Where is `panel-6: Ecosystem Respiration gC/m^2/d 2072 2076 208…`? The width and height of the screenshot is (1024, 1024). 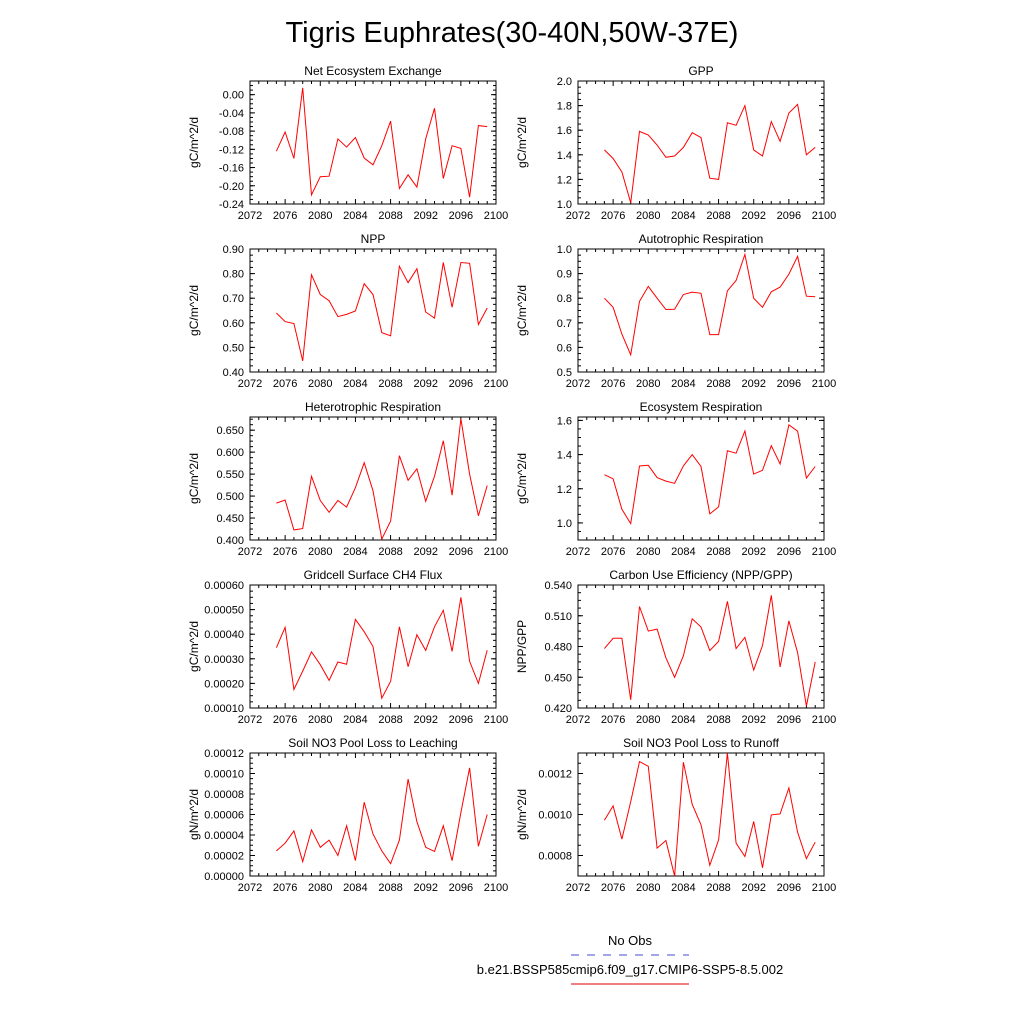
panel-6: Ecosystem Respiration gC/m^2/d 2072 2076 208… is located at coordinates (675, 479).